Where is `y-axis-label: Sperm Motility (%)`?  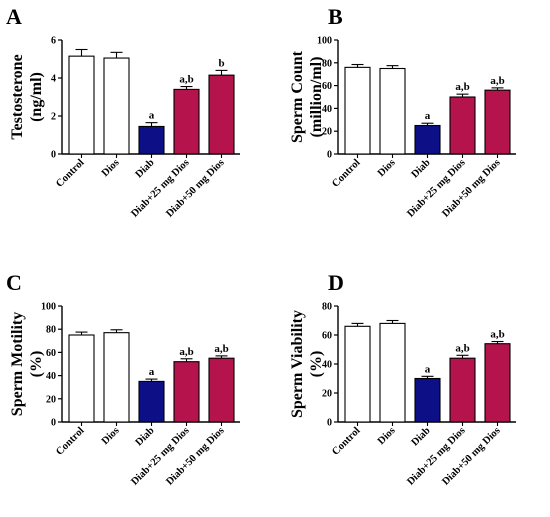 y-axis-label: Sperm Motility (%) is located at coordinates (27, 364).